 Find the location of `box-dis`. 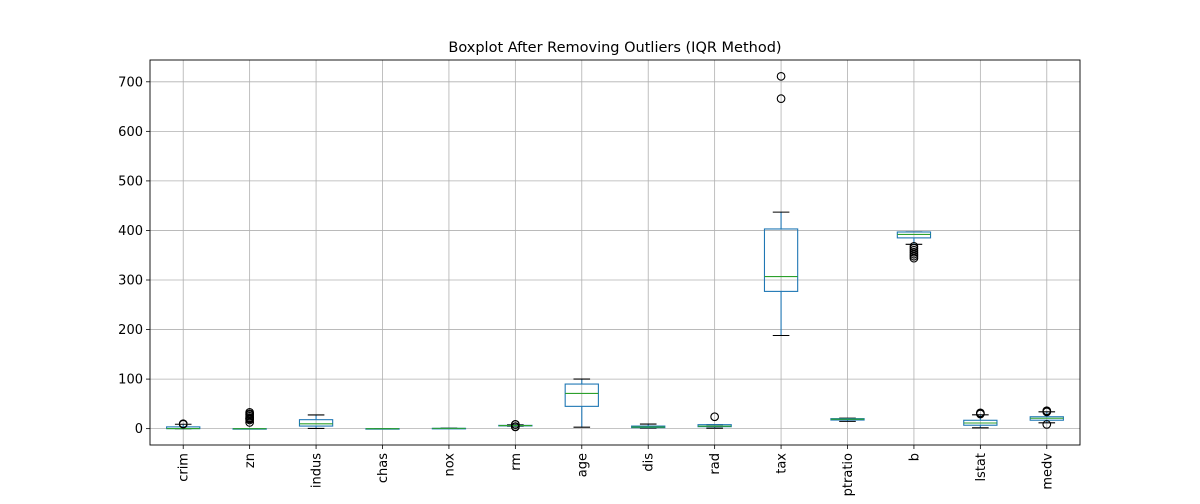

box-dis is located at coordinates (648, 426).